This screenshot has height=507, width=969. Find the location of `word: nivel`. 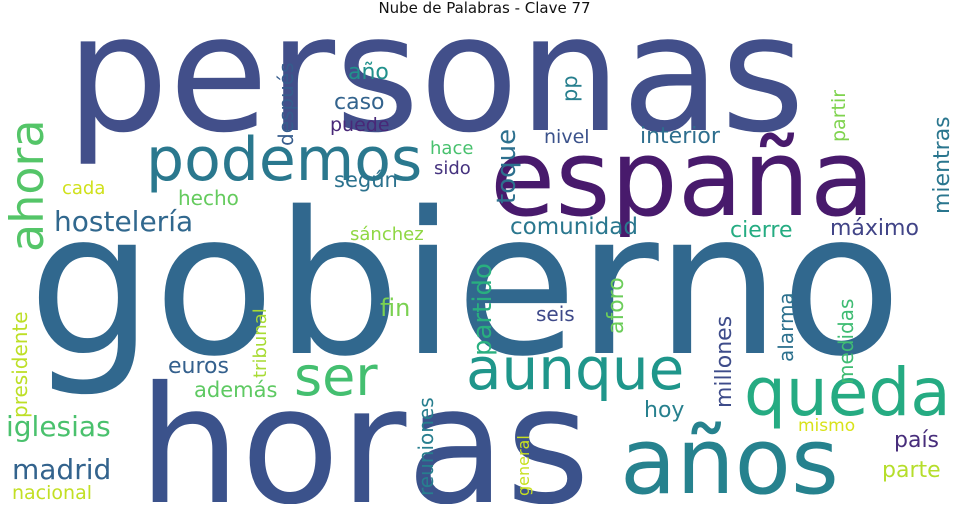

word: nivel is located at coordinates (567, 137).